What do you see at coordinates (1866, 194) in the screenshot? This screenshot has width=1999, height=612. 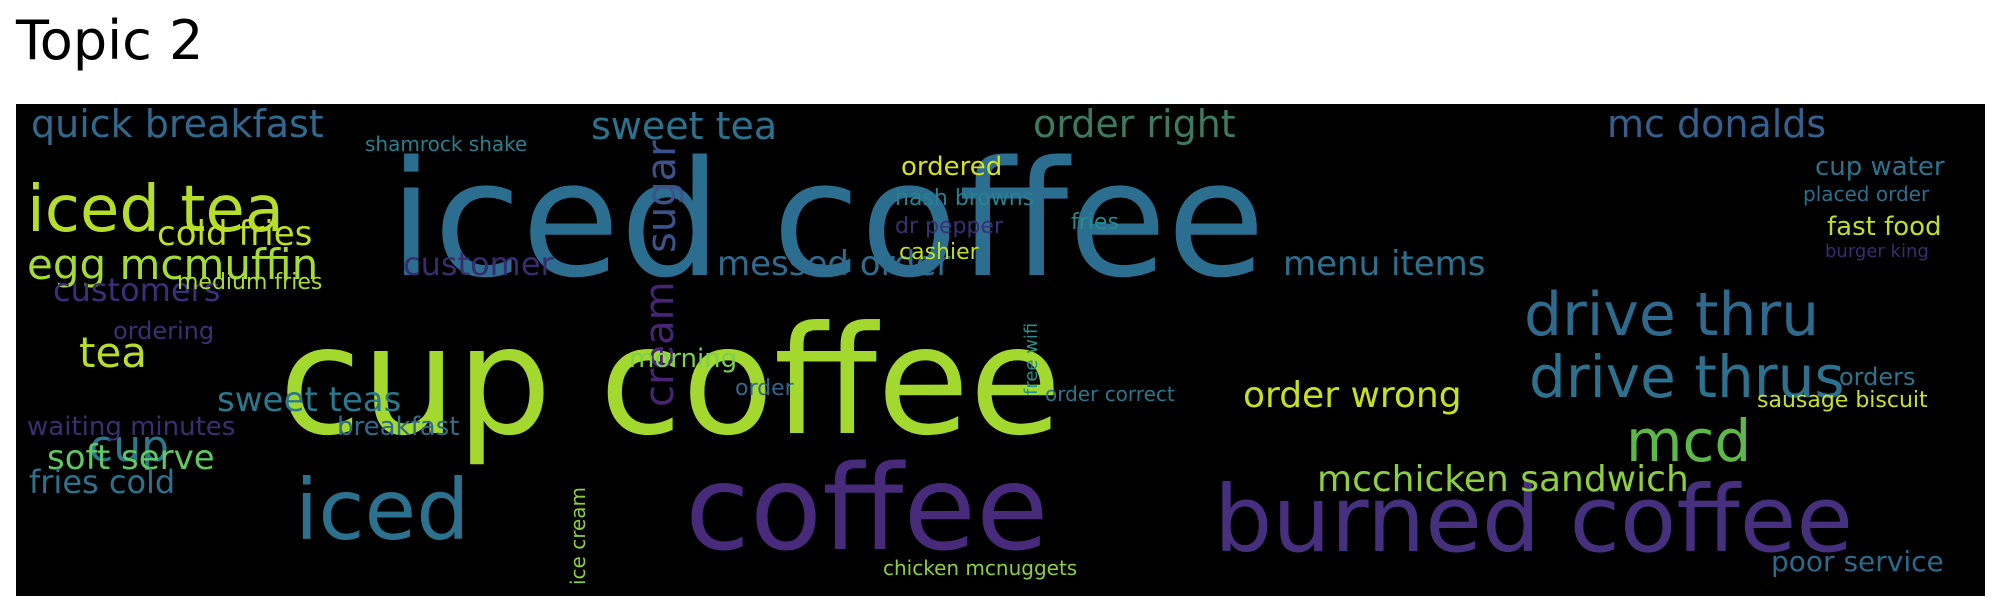 I see `cloud-word-placed-order: placed order` at bounding box center [1866, 194].